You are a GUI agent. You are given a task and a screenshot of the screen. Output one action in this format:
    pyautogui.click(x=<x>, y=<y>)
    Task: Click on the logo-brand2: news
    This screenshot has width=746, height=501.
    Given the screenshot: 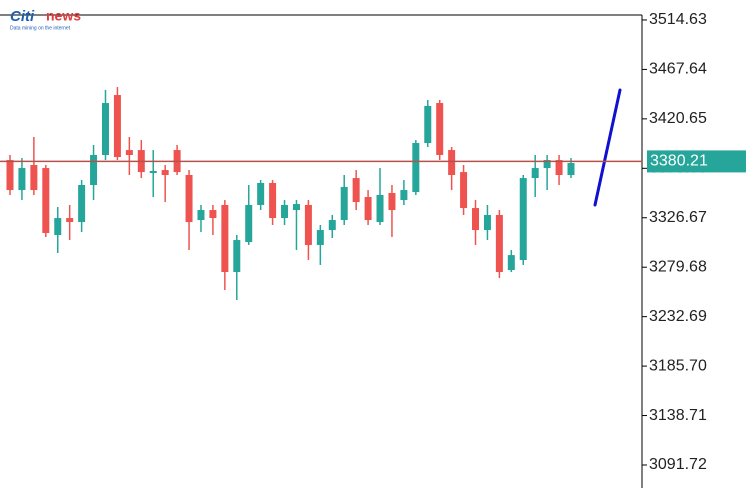 What is the action you would take?
    pyautogui.click(x=63, y=16)
    